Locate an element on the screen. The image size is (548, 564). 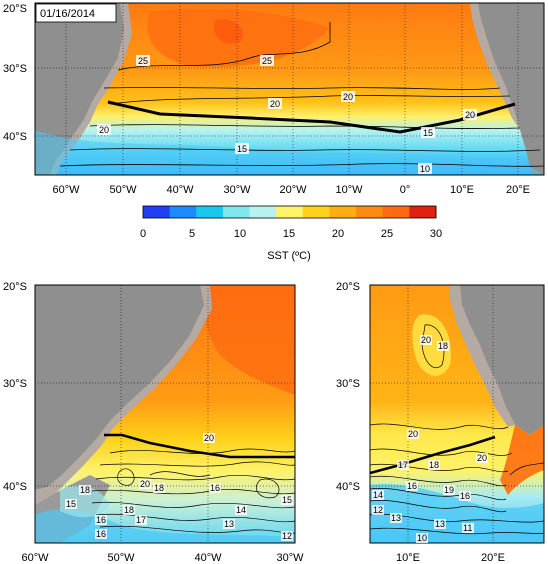
br-map-frame is located at coordinates (457, 414).